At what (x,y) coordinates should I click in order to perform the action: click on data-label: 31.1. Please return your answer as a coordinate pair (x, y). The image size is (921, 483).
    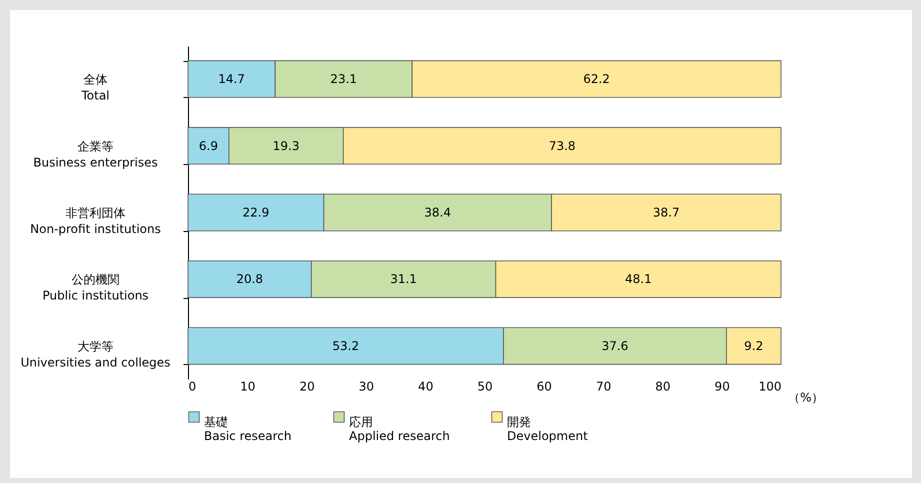
    Looking at the image, I should click on (403, 279).